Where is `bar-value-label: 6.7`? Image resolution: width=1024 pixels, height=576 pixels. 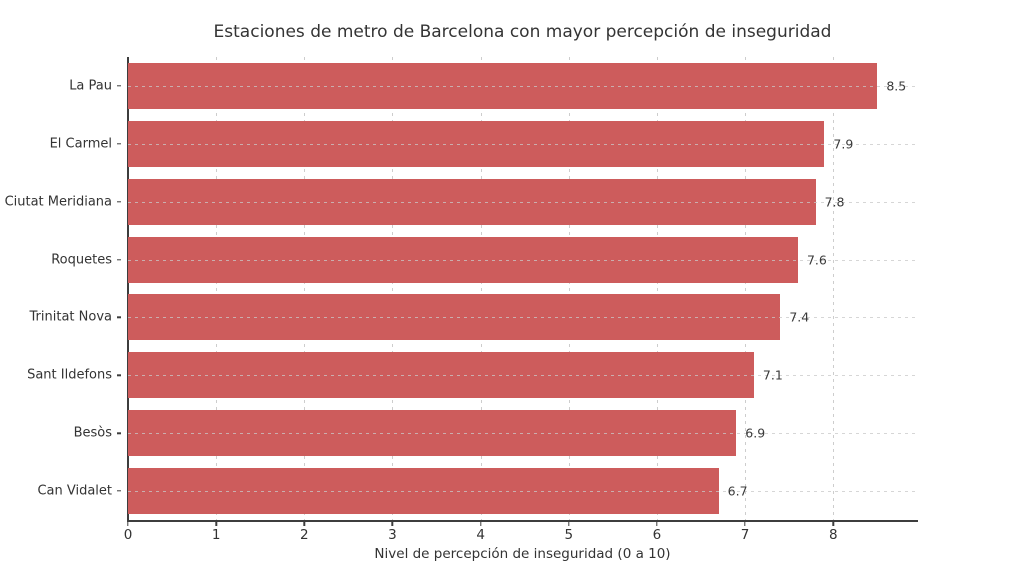
bar-value-label: 6.7 is located at coordinates (737, 491).